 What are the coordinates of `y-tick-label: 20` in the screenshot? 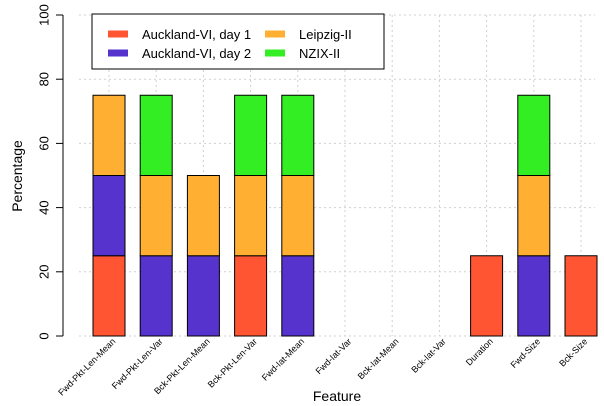 It's located at (43, 272).